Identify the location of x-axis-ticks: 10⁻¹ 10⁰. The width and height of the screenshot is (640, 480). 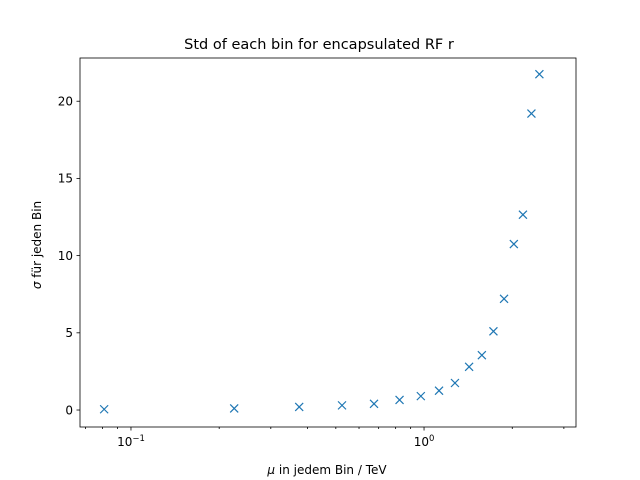
(325, 438).